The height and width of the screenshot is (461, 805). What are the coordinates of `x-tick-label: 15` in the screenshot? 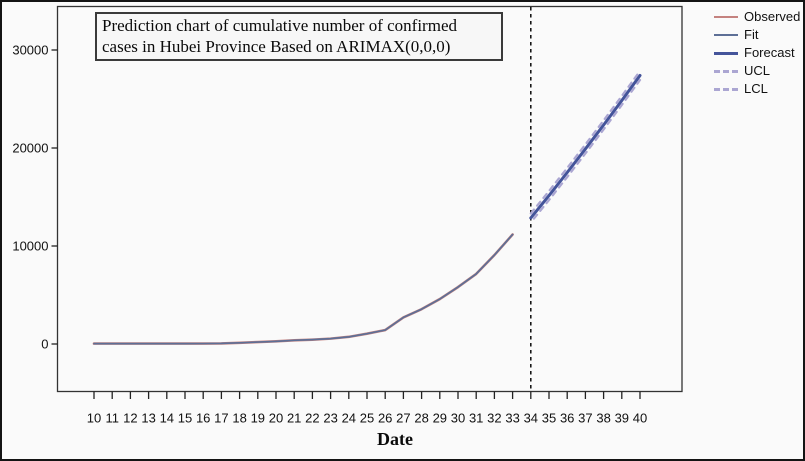 It's located at (185, 418).